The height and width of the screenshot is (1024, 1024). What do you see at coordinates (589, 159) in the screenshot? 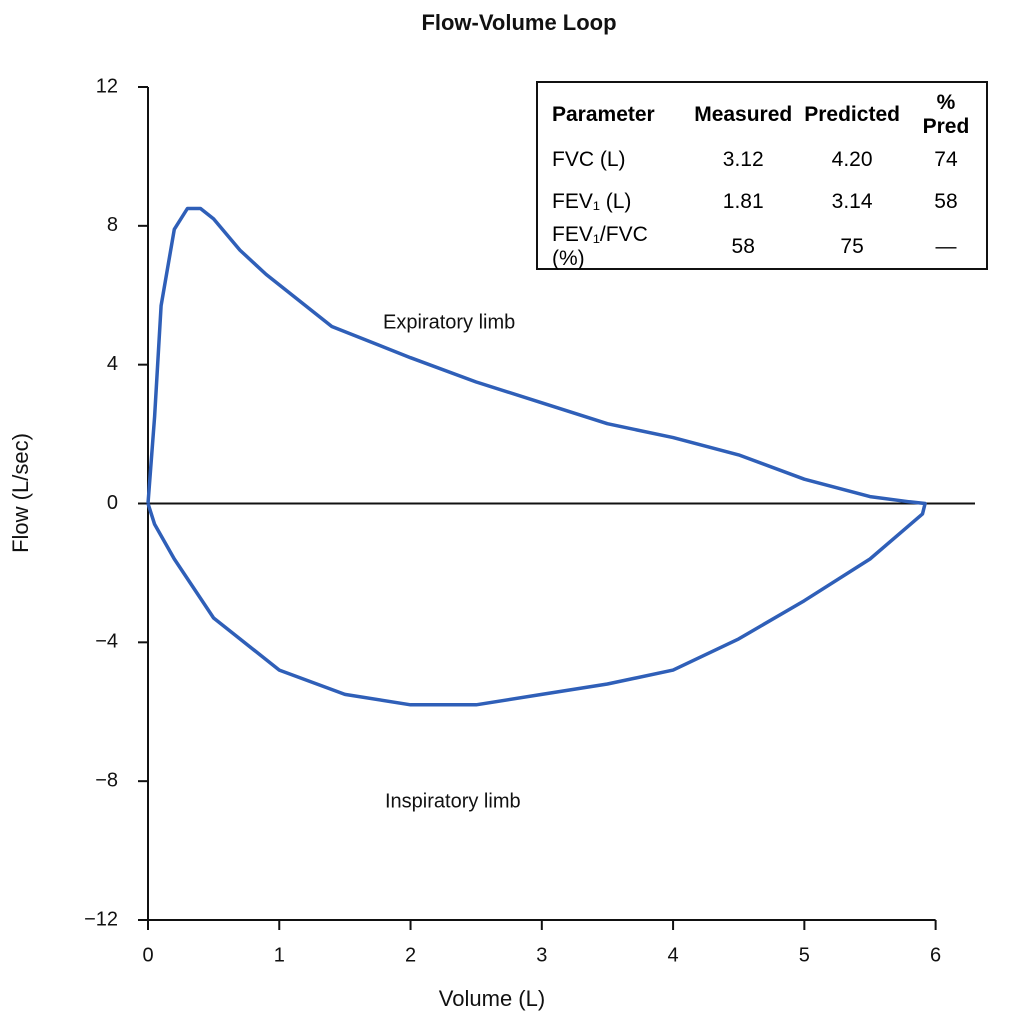
I see `table-cell: FVC (L)` at bounding box center [589, 159].